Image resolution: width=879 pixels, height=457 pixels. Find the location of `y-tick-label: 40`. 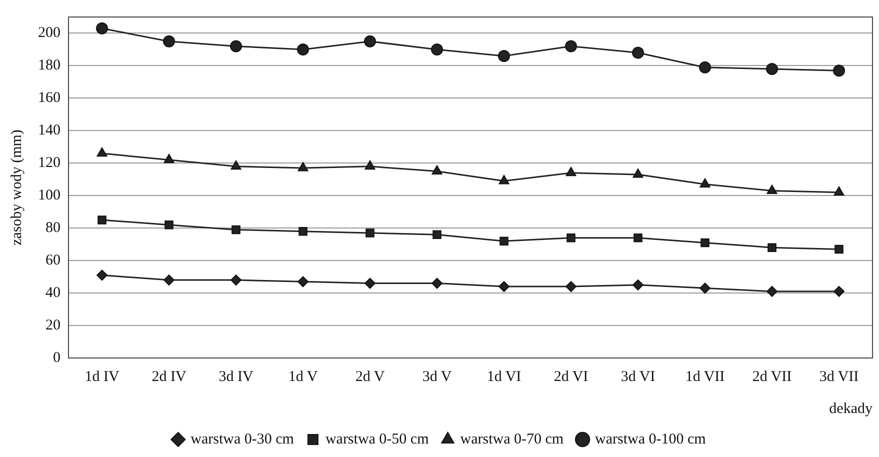

y-tick-label: 40 is located at coordinates (53, 292).